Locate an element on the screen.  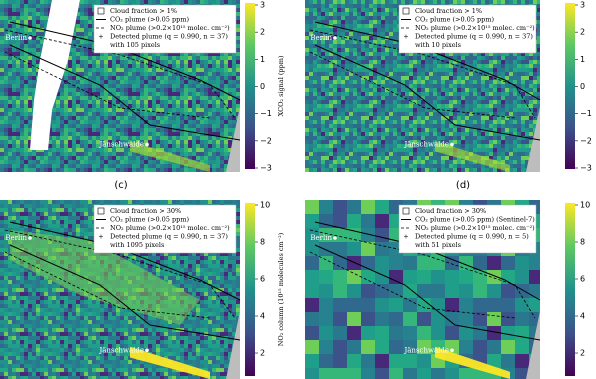
legend-label: with 10 pixels is located at coordinates (438, 45).